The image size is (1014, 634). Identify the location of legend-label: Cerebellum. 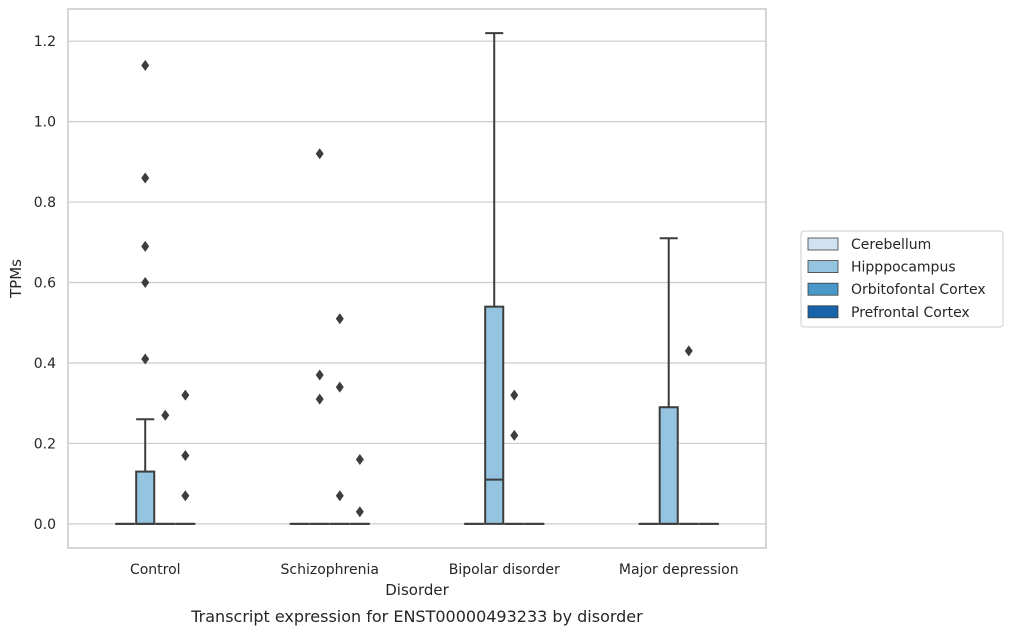
(891, 245).